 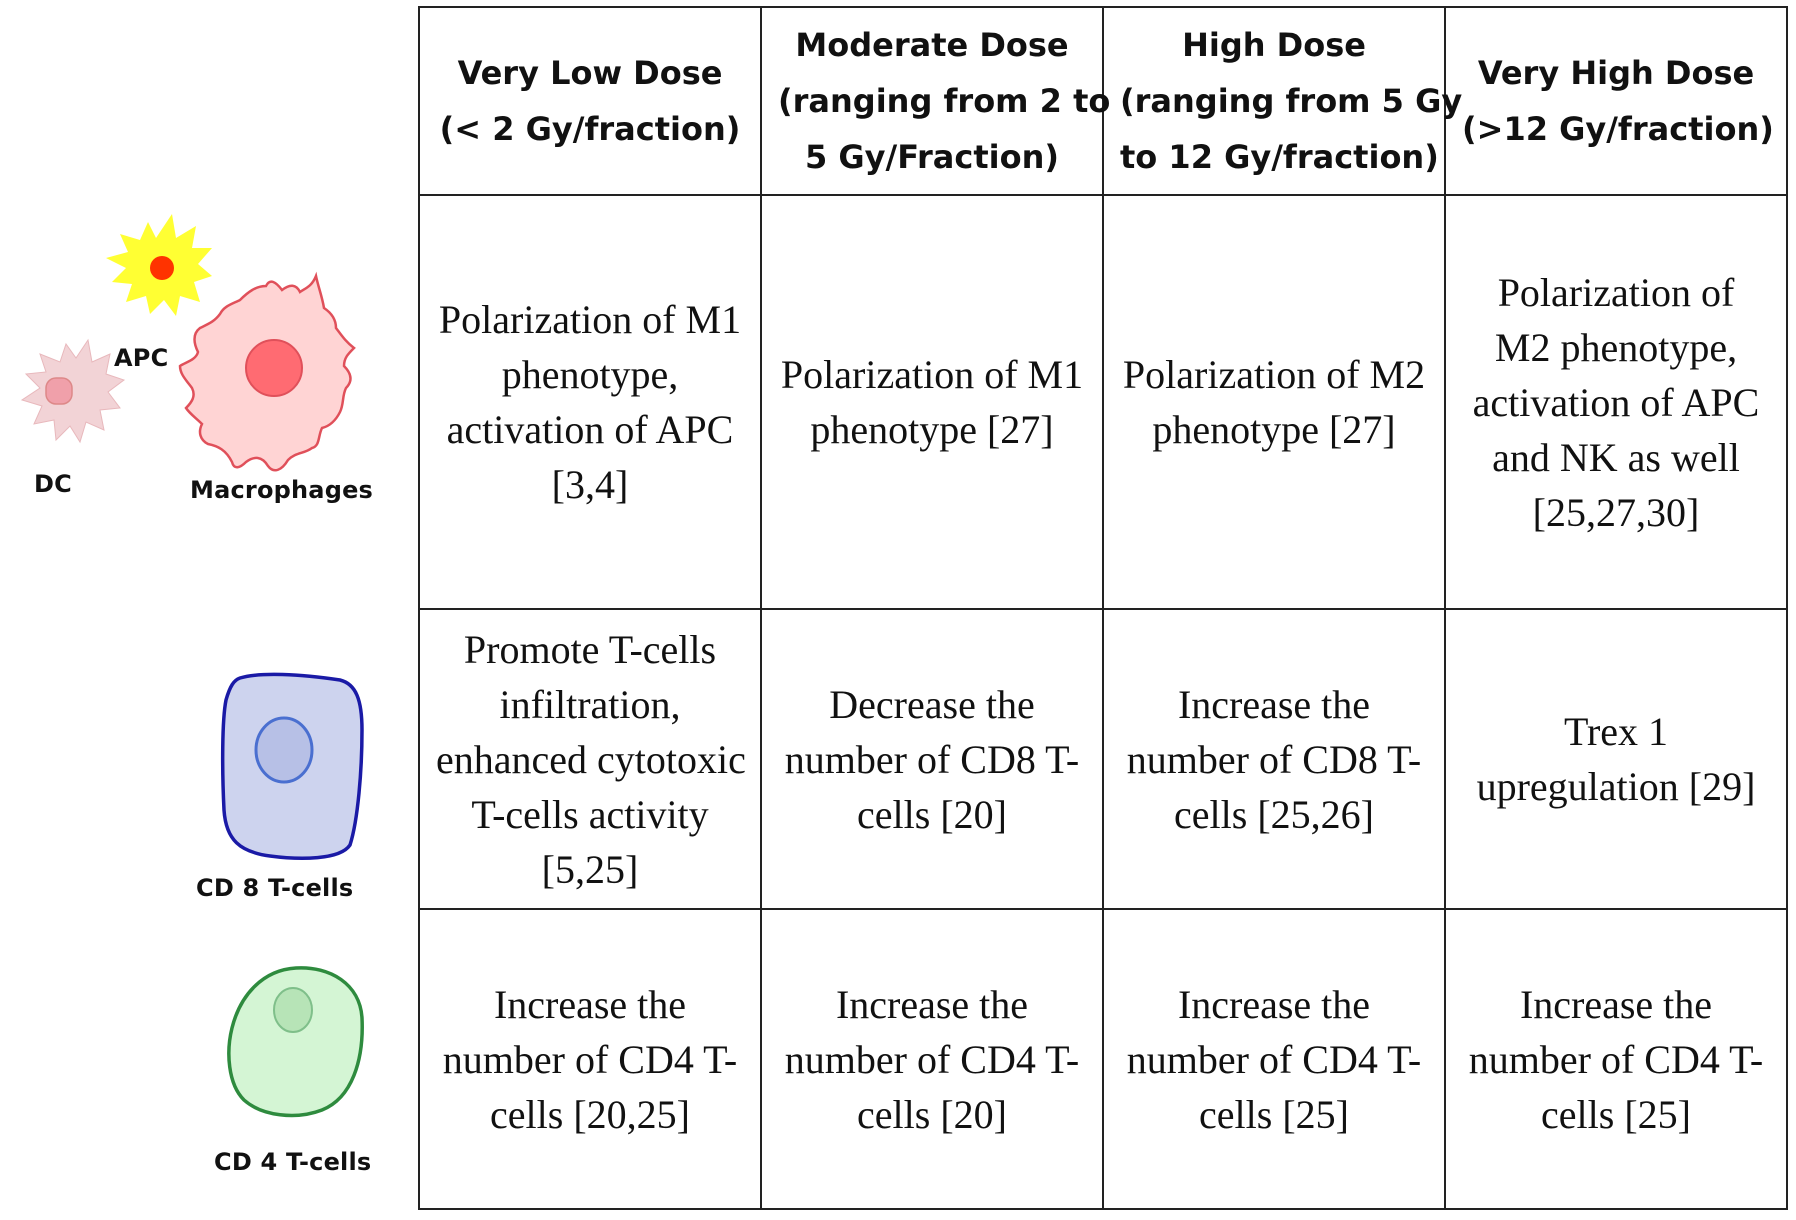 What do you see at coordinates (1274, 374) in the screenshot?
I see `cell-line: Polarization of M2` at bounding box center [1274, 374].